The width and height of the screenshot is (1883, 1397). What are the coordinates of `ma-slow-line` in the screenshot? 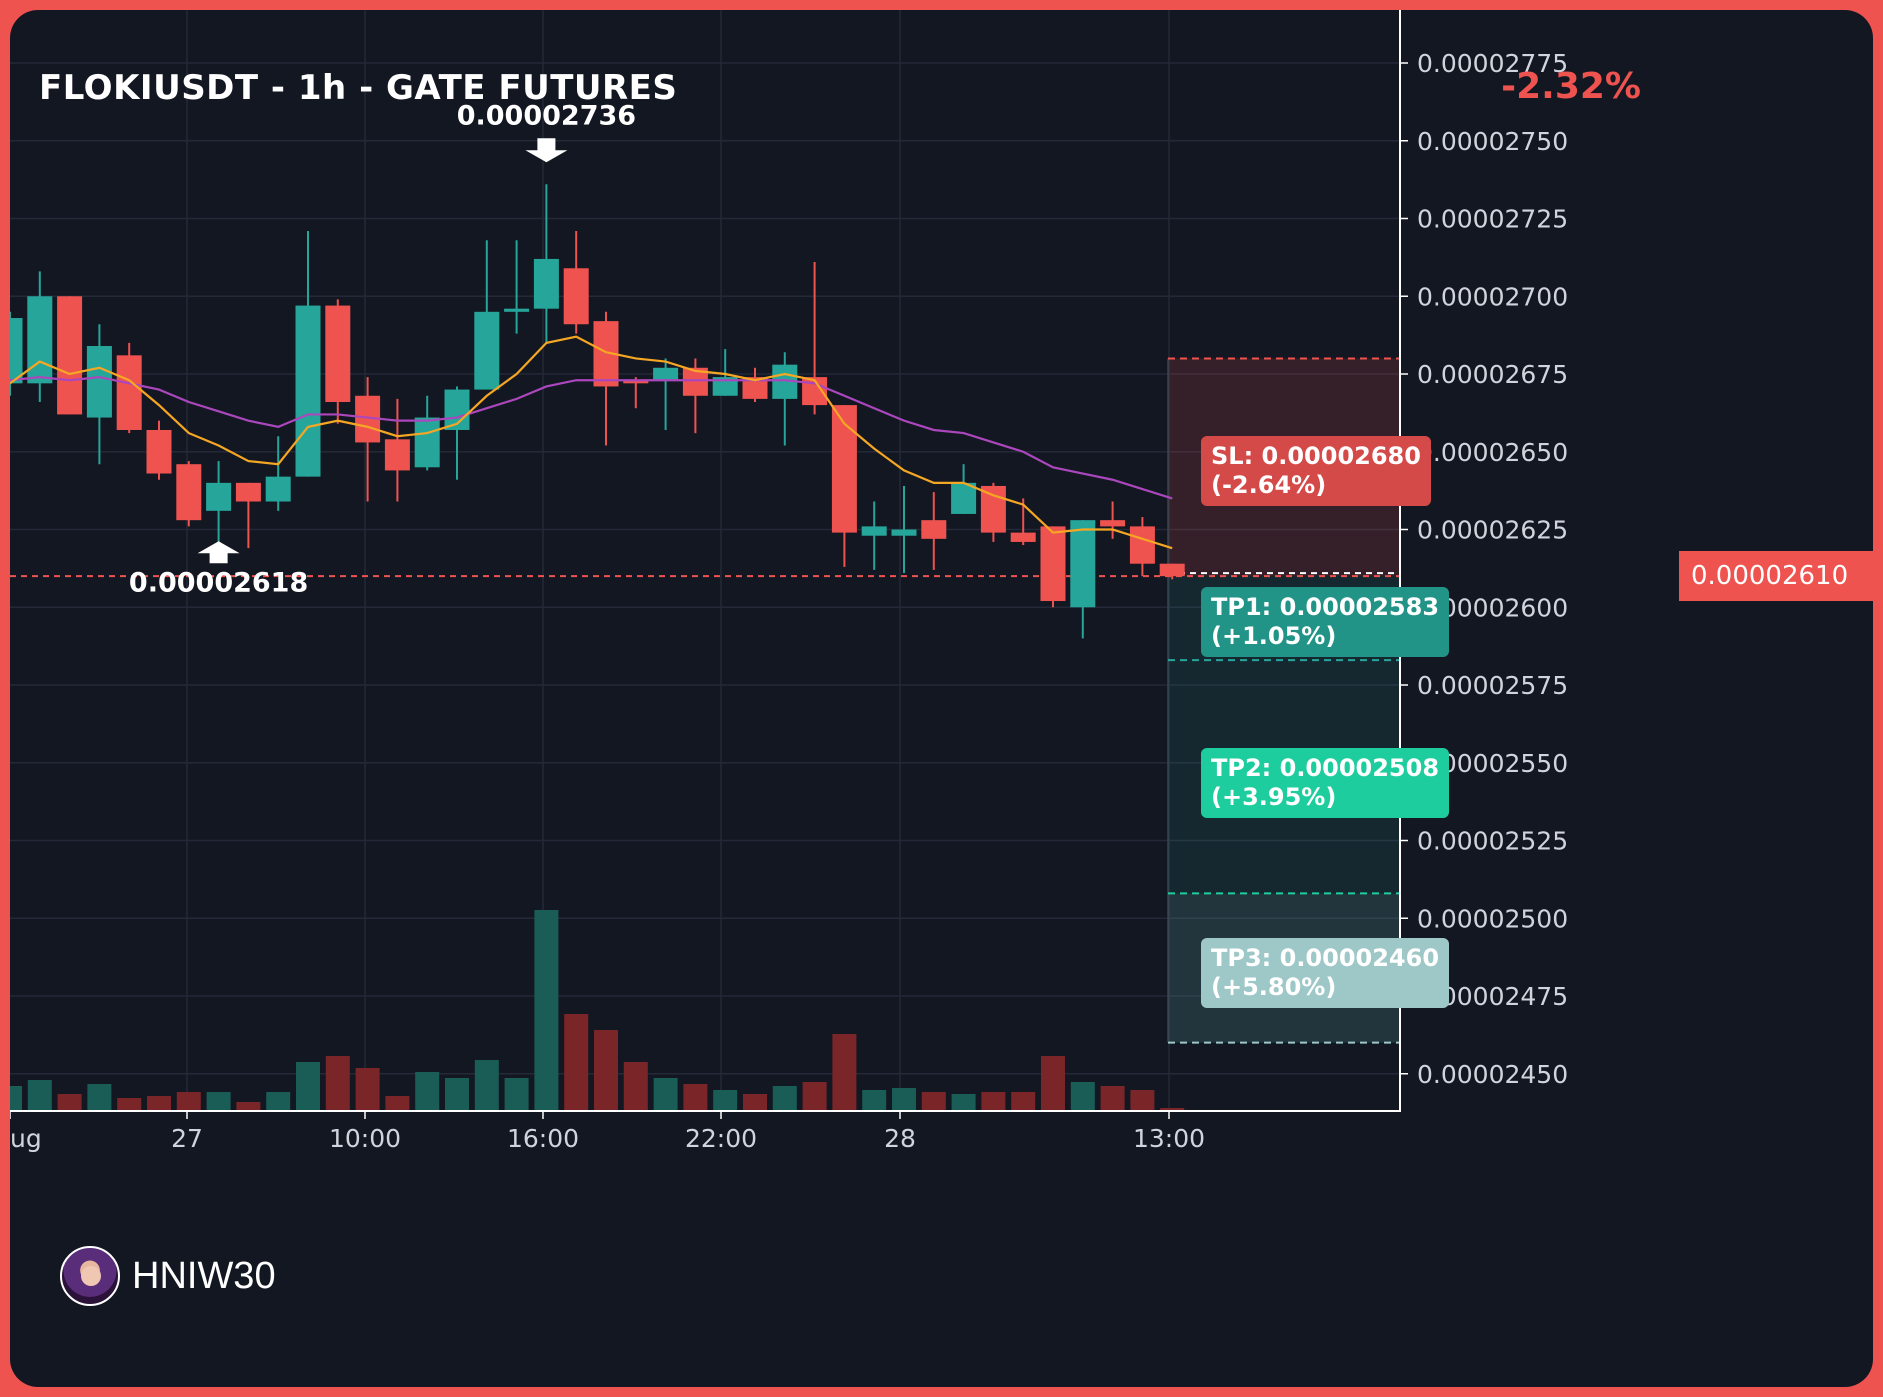 It's located at (591, 437).